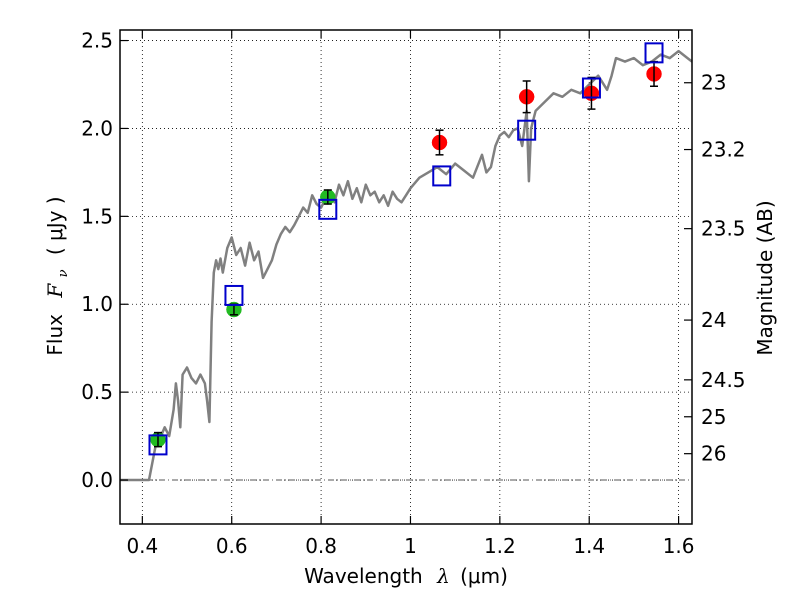 This screenshot has width=800, height=600. What do you see at coordinates (713, 454) in the screenshot?
I see `magnitude-tick-label: 26` at bounding box center [713, 454].